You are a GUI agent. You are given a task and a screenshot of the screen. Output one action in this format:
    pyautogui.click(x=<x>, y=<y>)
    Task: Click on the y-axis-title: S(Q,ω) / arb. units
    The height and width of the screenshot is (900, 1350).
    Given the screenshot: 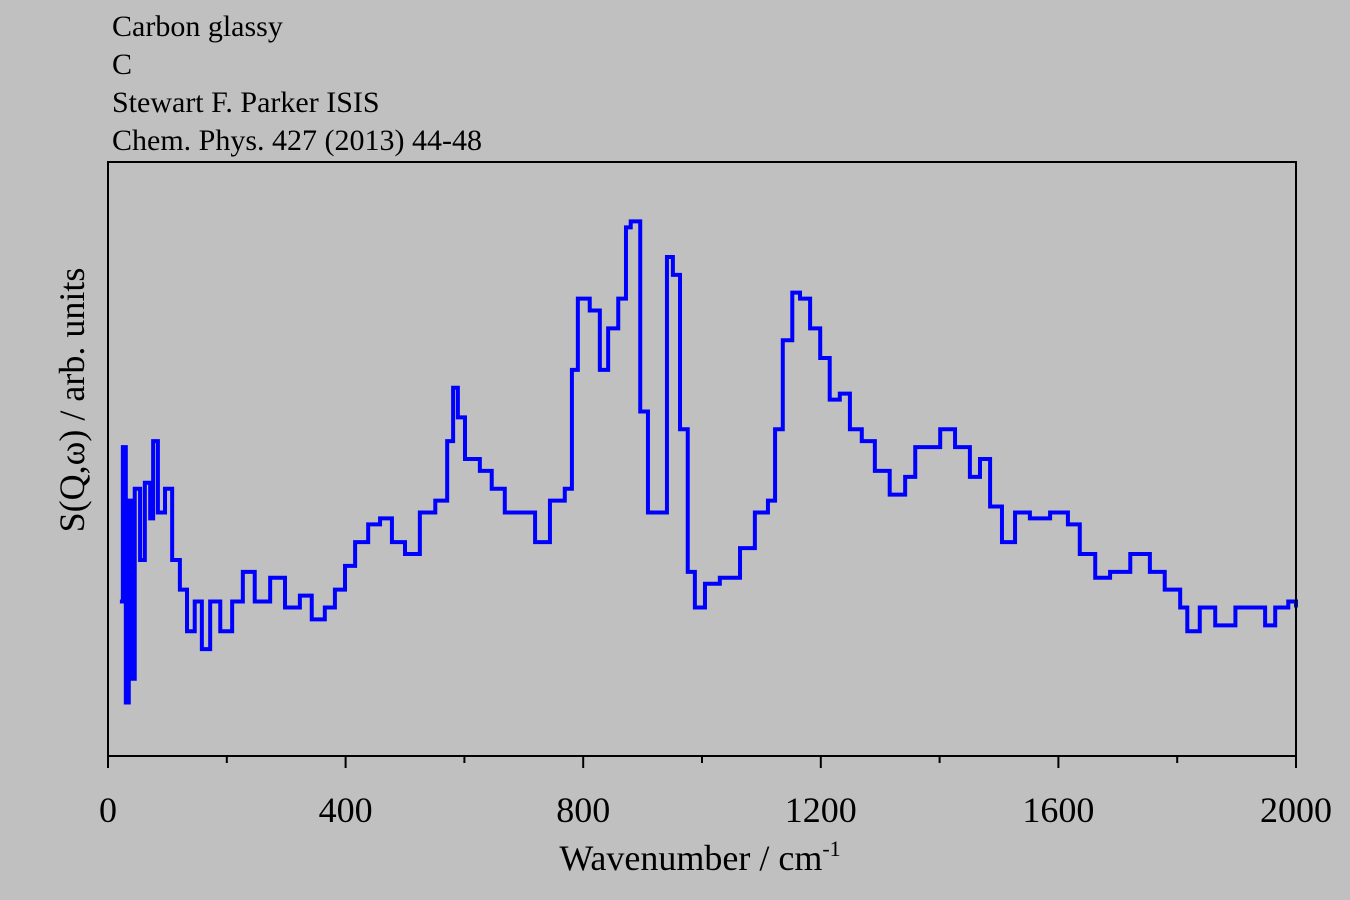 What is the action you would take?
    pyautogui.click(x=72, y=400)
    